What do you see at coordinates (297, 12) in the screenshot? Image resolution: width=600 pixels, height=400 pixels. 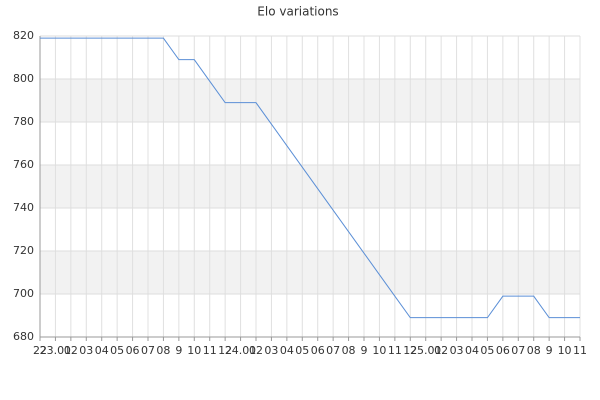 I see `chart-title: Elo variations` at bounding box center [297, 12].